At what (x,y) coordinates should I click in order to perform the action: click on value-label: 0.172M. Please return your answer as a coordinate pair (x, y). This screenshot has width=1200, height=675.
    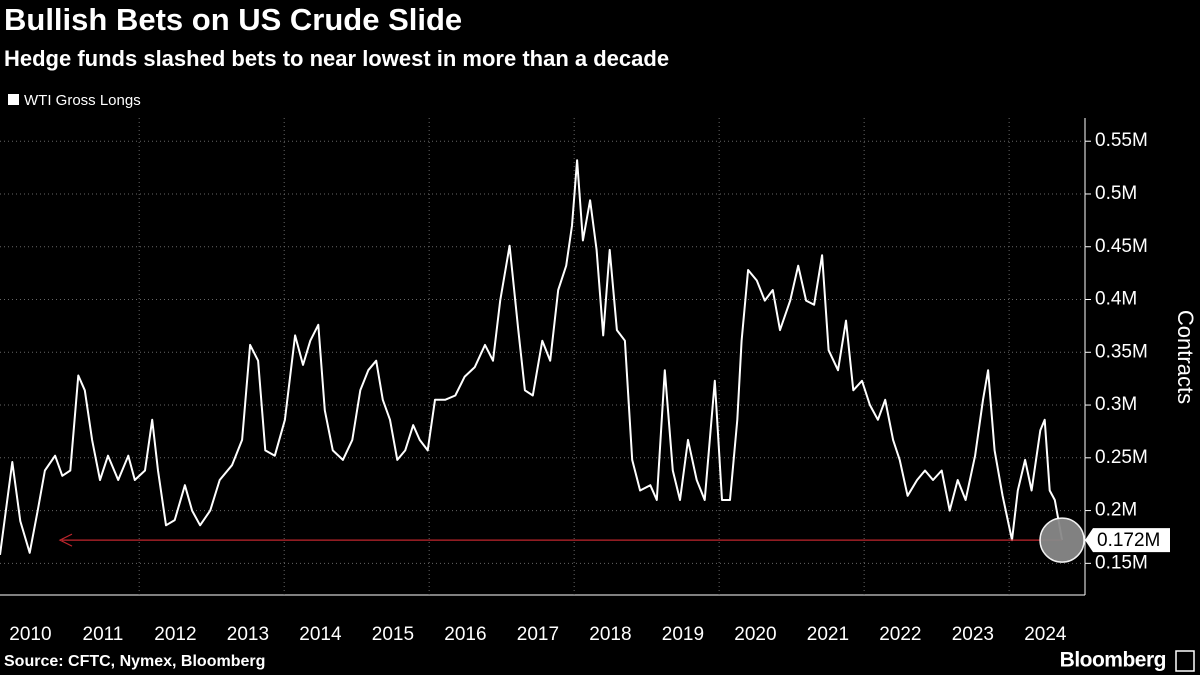
    Looking at the image, I should click on (1128, 540).